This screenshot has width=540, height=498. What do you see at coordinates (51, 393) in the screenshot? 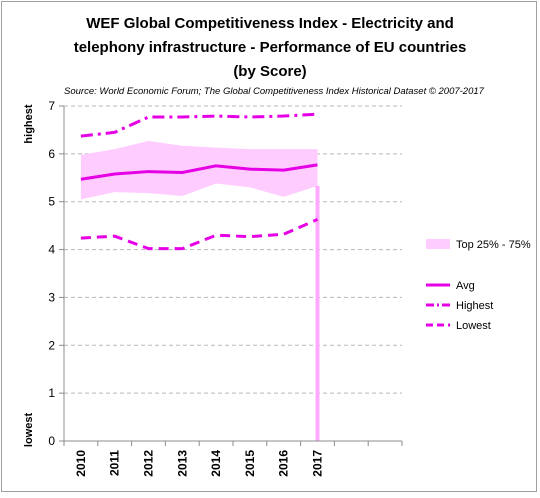
I see `y-tick-label-1: 1` at bounding box center [51, 393].